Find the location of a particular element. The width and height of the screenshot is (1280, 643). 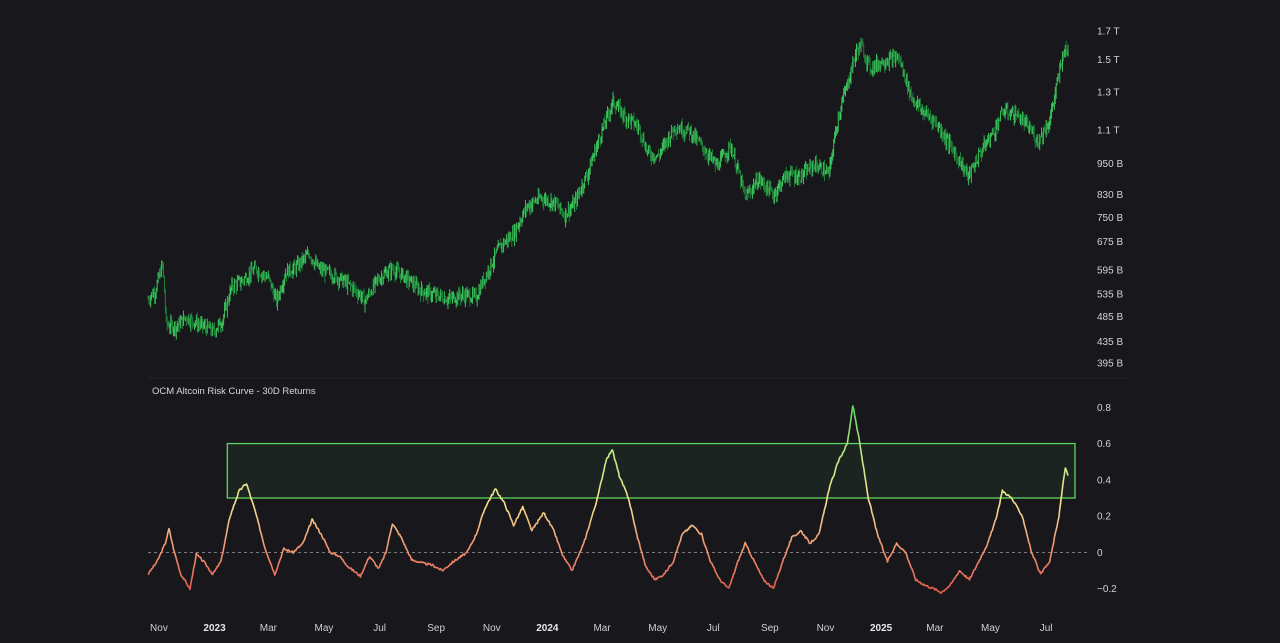

market-cap-tick-label: 830 B is located at coordinates (1110, 195).